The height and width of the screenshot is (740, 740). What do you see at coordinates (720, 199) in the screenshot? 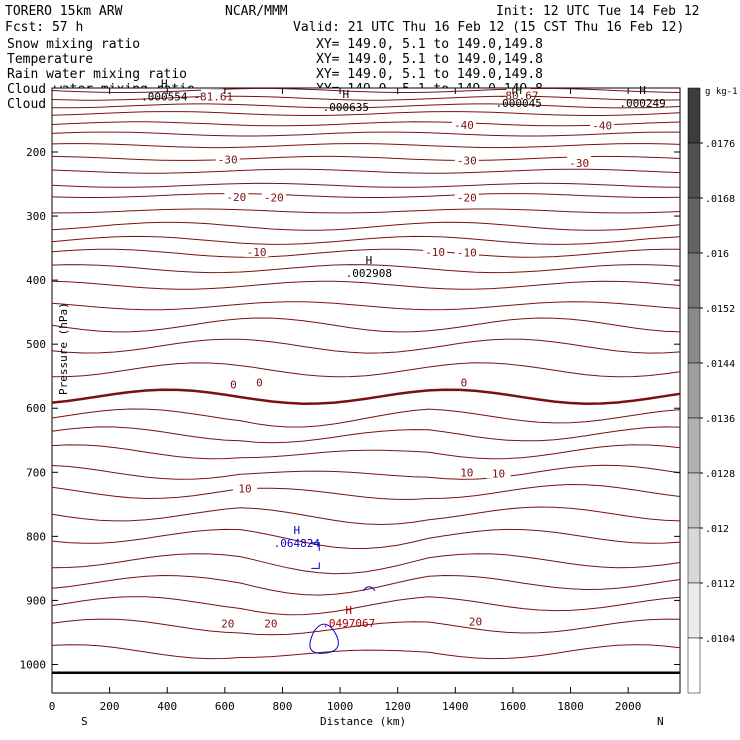
I see `colorbar-tick-label: .0168` at bounding box center [720, 199].